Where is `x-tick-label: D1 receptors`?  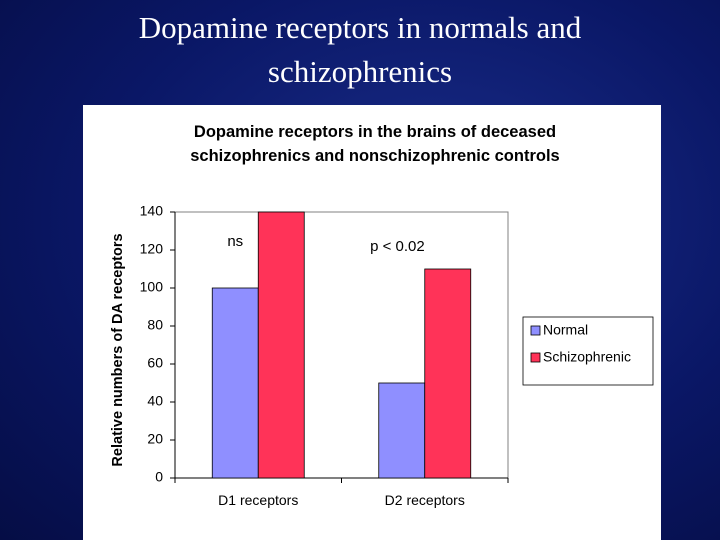
x-tick-label: D1 receptors is located at coordinates (258, 500).